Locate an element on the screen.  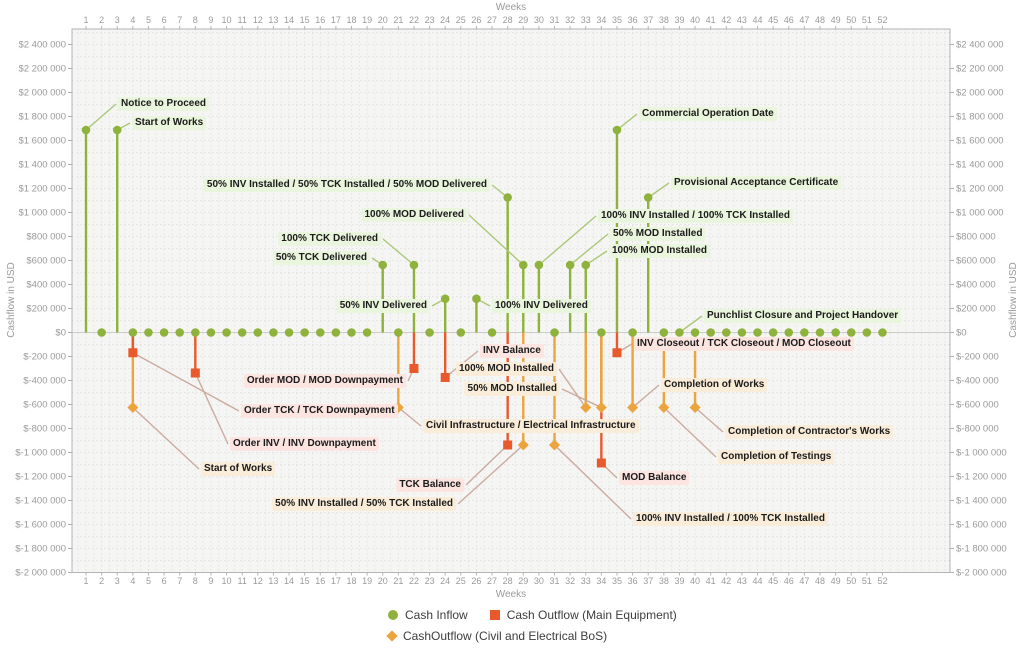
x-tick-label-top: 28 is located at coordinates (508, 20).